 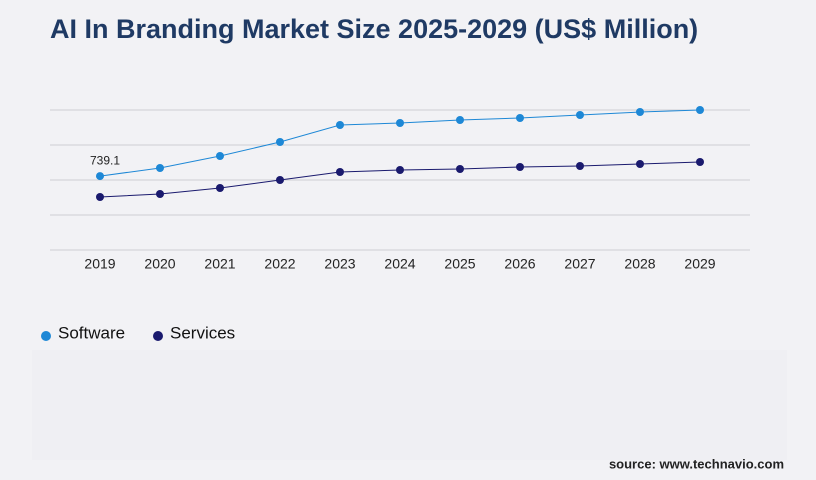 I want to click on x-tick-label: 2024, so click(x=399, y=264).